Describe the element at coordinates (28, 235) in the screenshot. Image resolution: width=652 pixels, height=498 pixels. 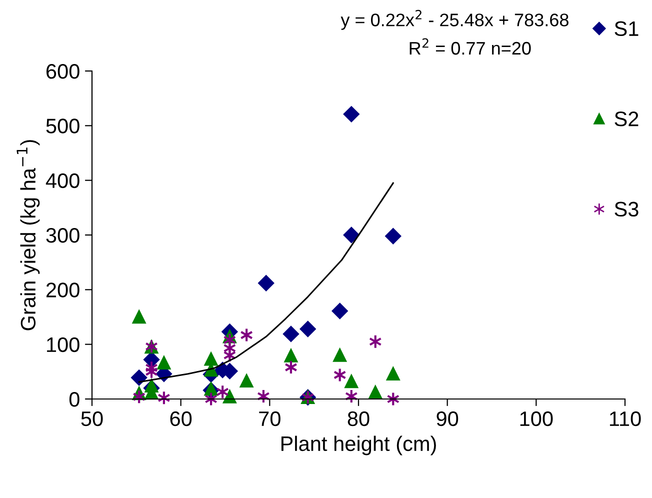
I see `y-axis-title: Grain yield (kg ha$^{−1}$)` at that location.